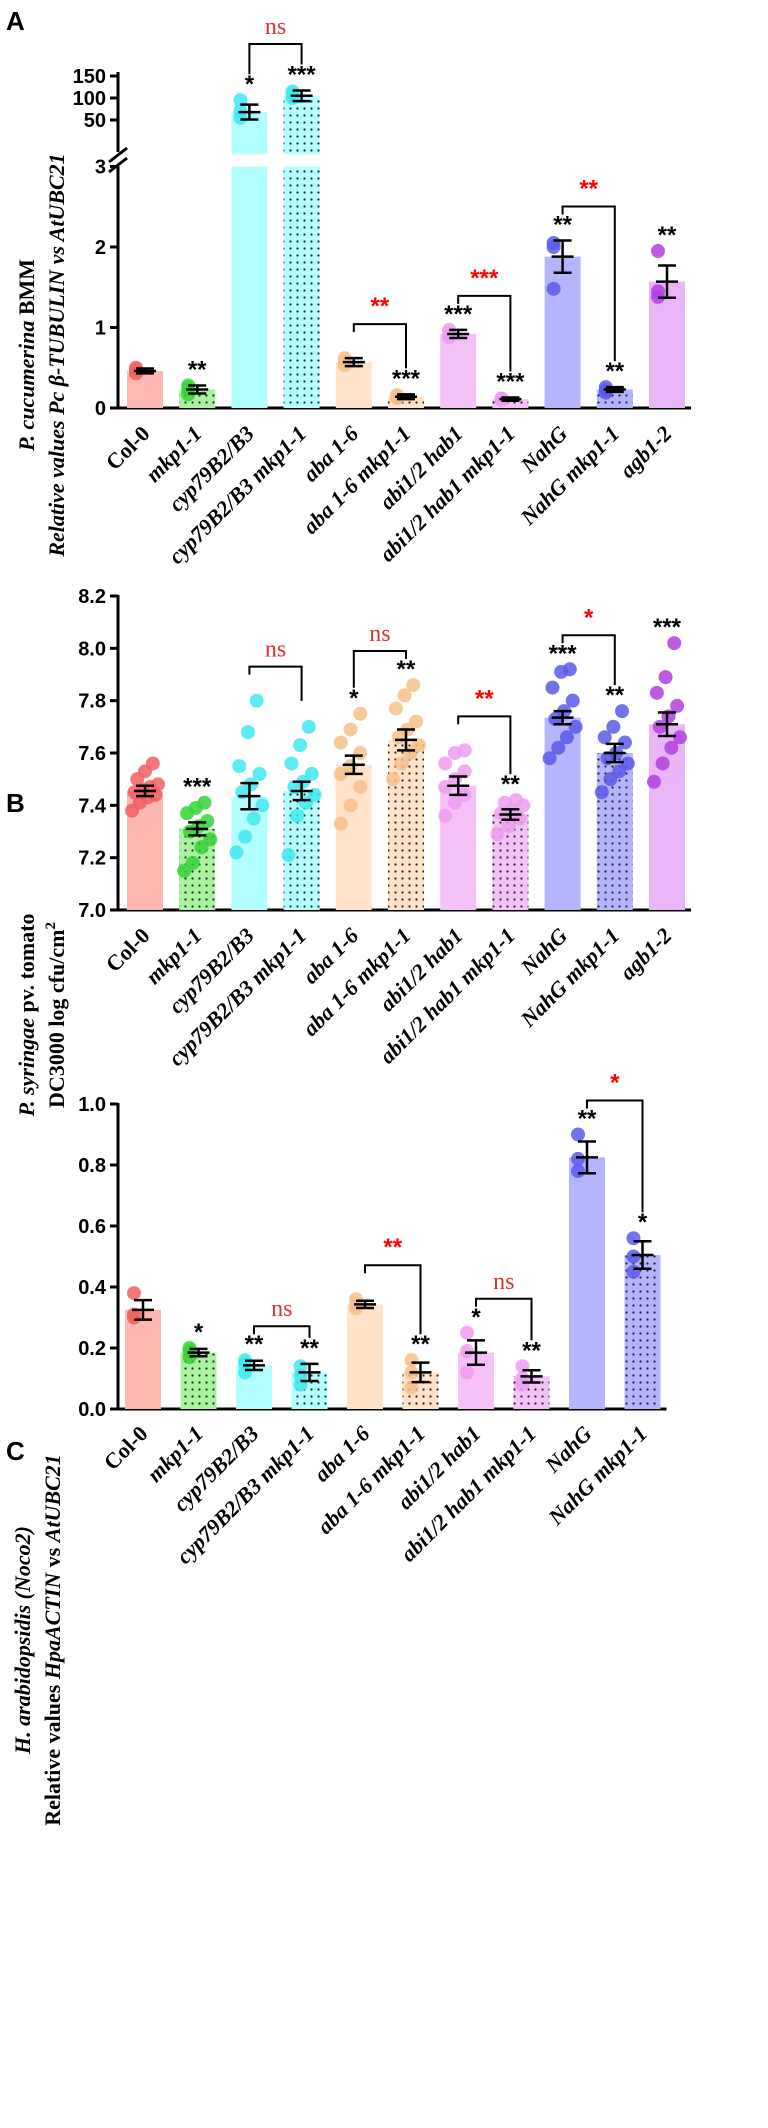 The width and height of the screenshot is (768, 2128). I want to click on panel-label-b: B, so click(15, 803).